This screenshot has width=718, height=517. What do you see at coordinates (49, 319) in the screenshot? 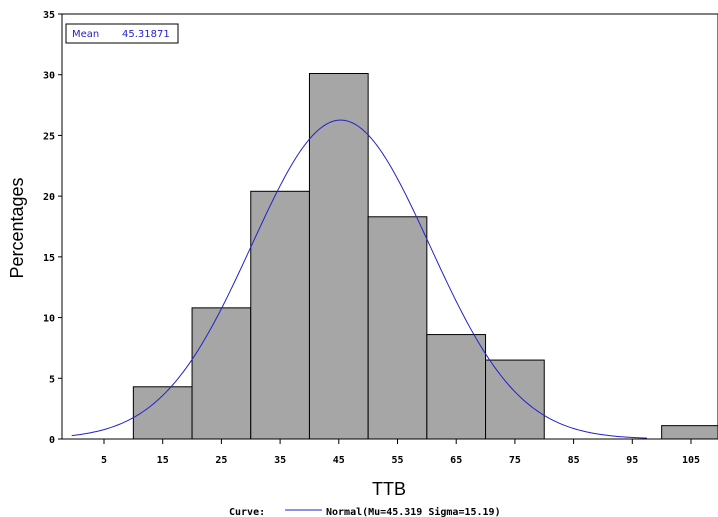
I see `y-tick-label: 10` at bounding box center [49, 319].